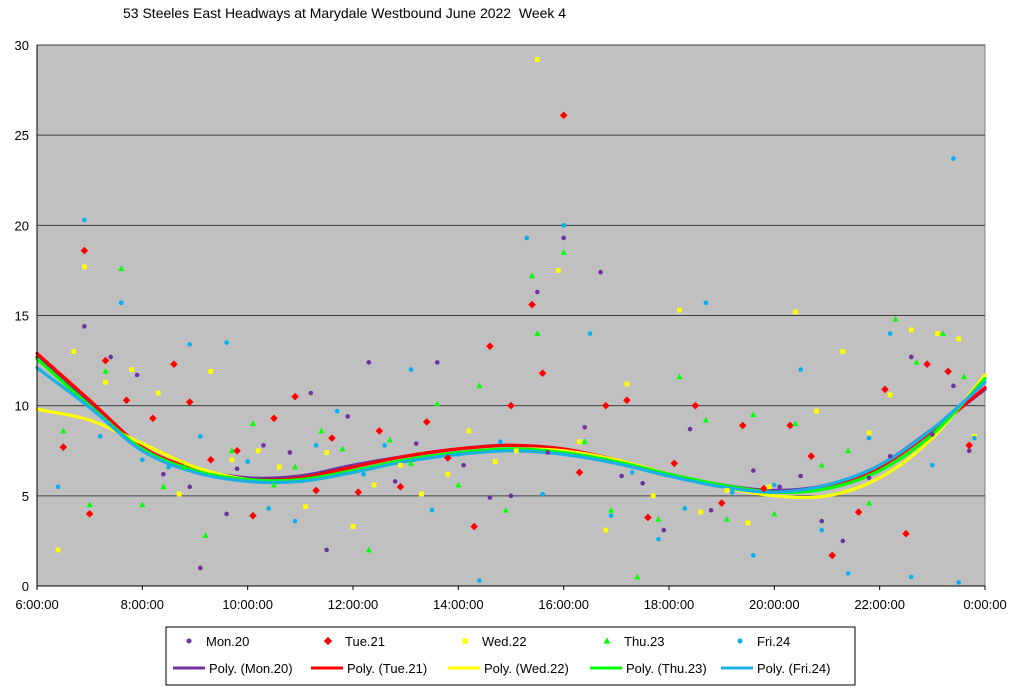 The image size is (1024, 689). Describe the element at coordinates (22, 225) in the screenshot. I see `y-tick-label: 20` at that location.